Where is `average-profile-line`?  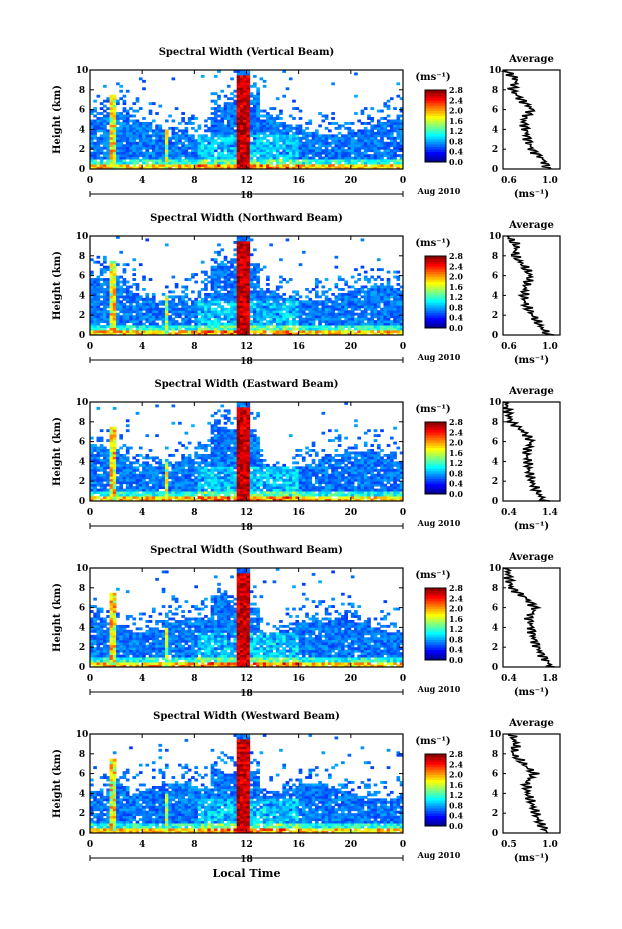 average-profile-line is located at coordinates (526, 119).